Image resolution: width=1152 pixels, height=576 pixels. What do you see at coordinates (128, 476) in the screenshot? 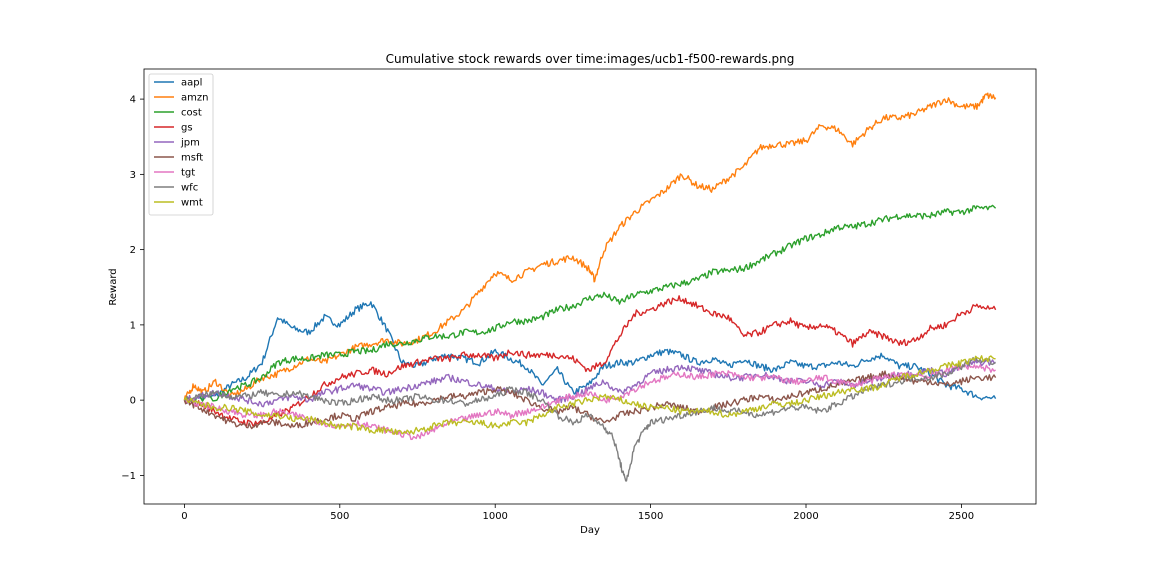
I see `y-tick-label: −1` at bounding box center [128, 476].